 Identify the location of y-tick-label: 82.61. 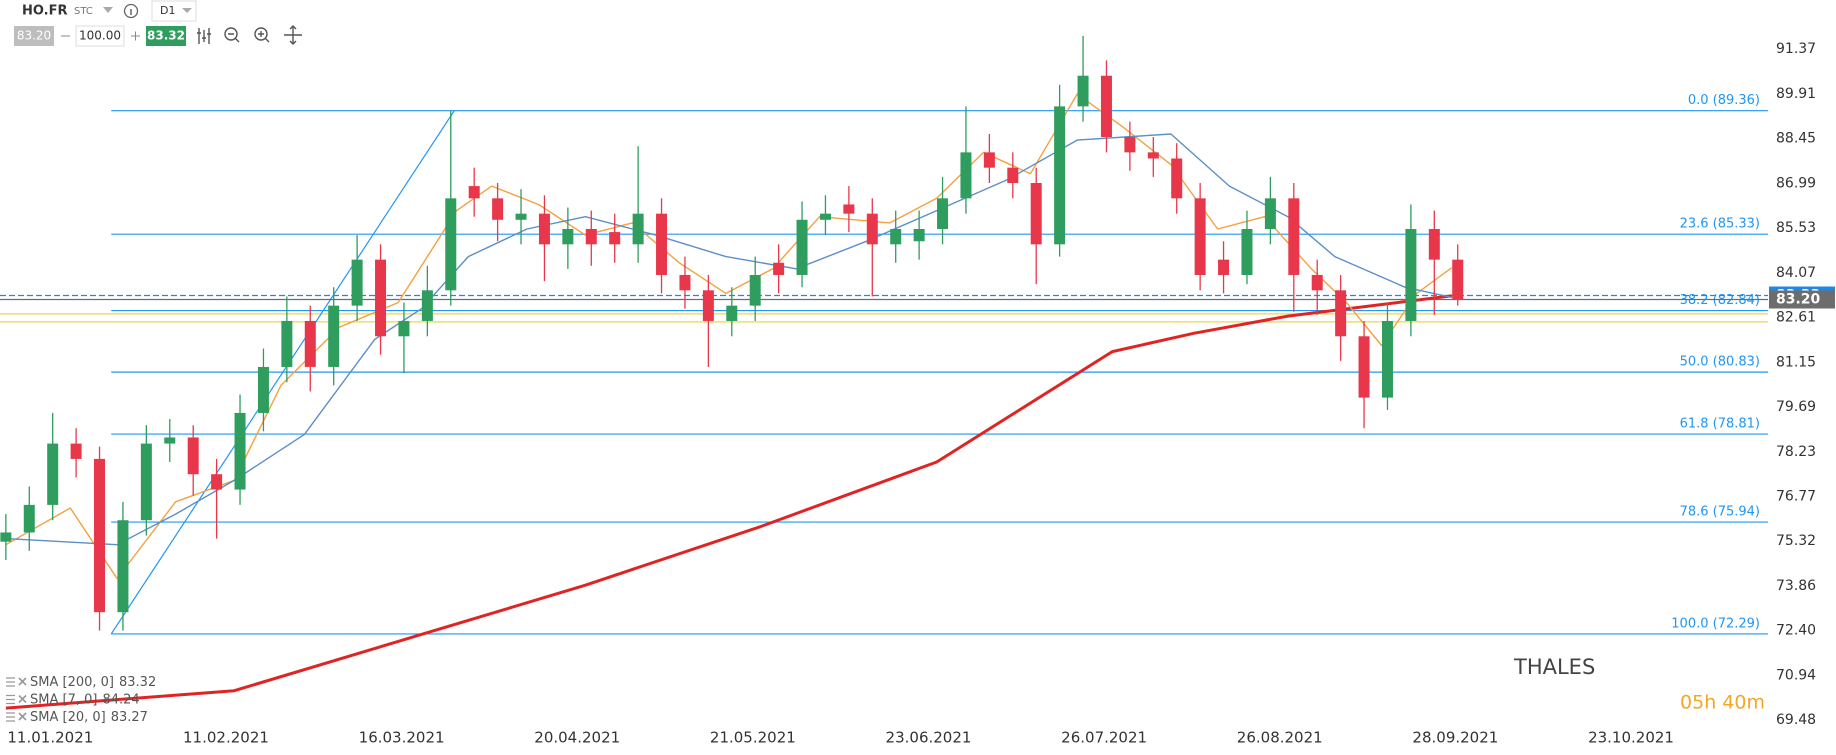
(1796, 318).